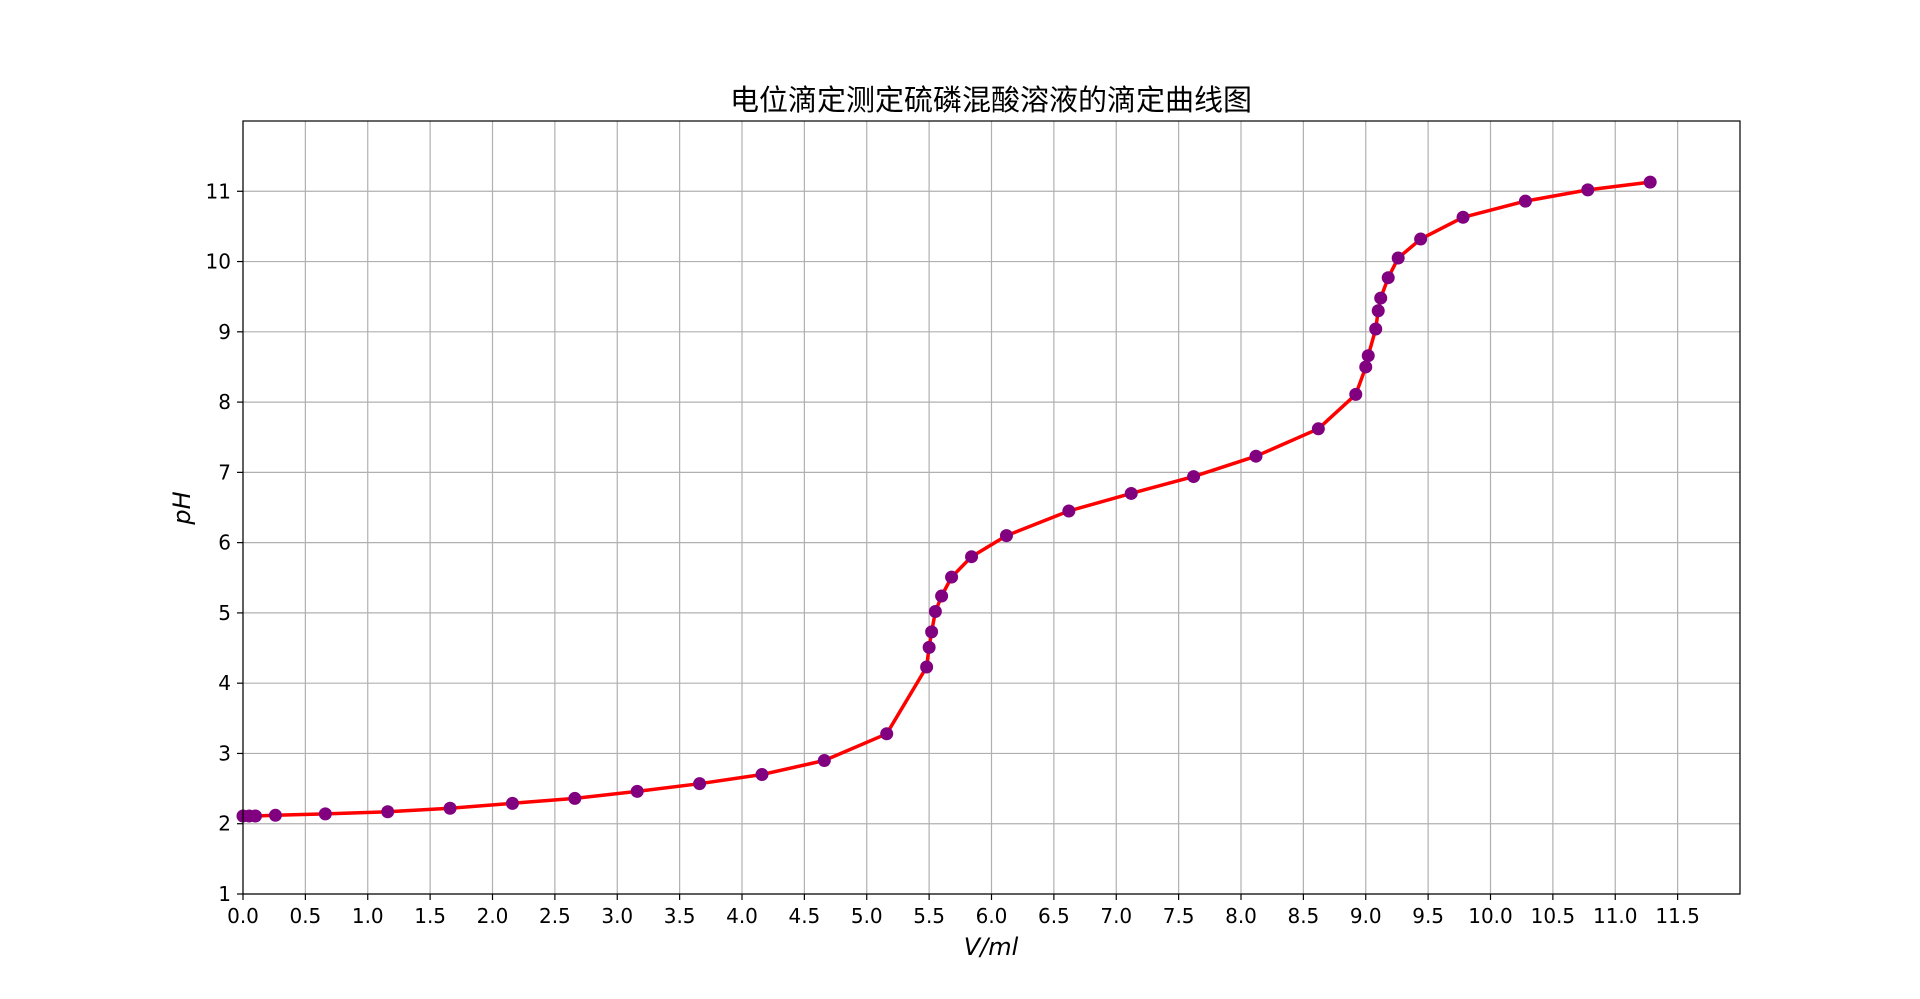 This screenshot has height=999, width=1920. Describe the element at coordinates (224, 683) in the screenshot. I see `y-tick-label: 4` at that location.